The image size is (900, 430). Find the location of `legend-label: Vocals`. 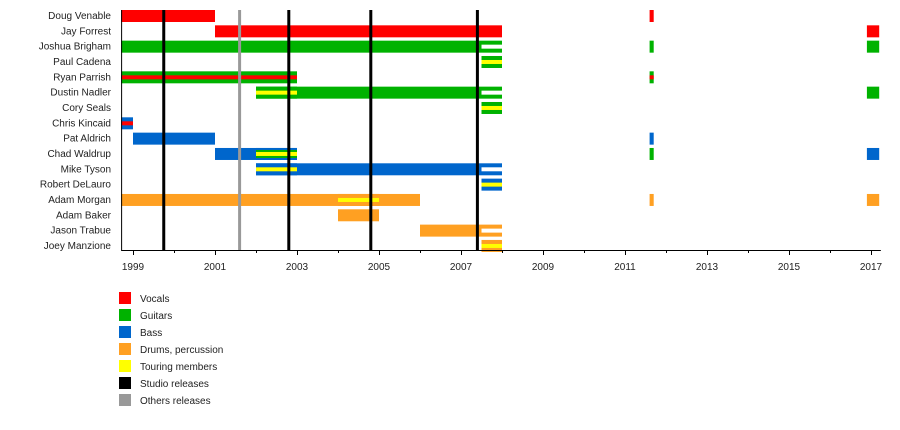

legend-label: Vocals is located at coordinates (154, 299).